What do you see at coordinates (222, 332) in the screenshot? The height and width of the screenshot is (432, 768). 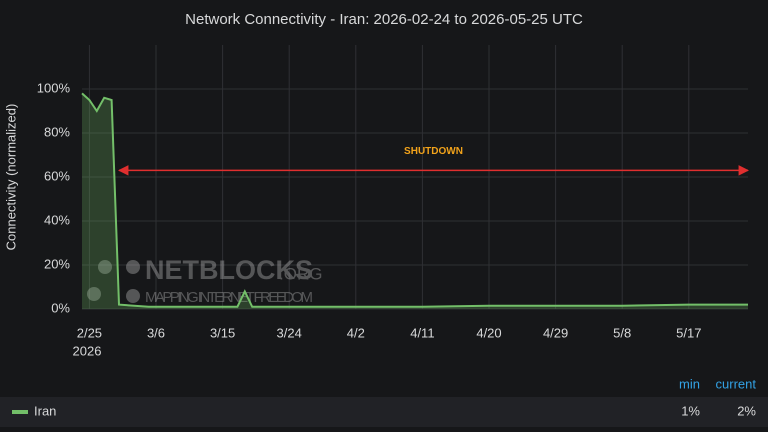 I see `x-tick-label: 3/15` at bounding box center [222, 332].